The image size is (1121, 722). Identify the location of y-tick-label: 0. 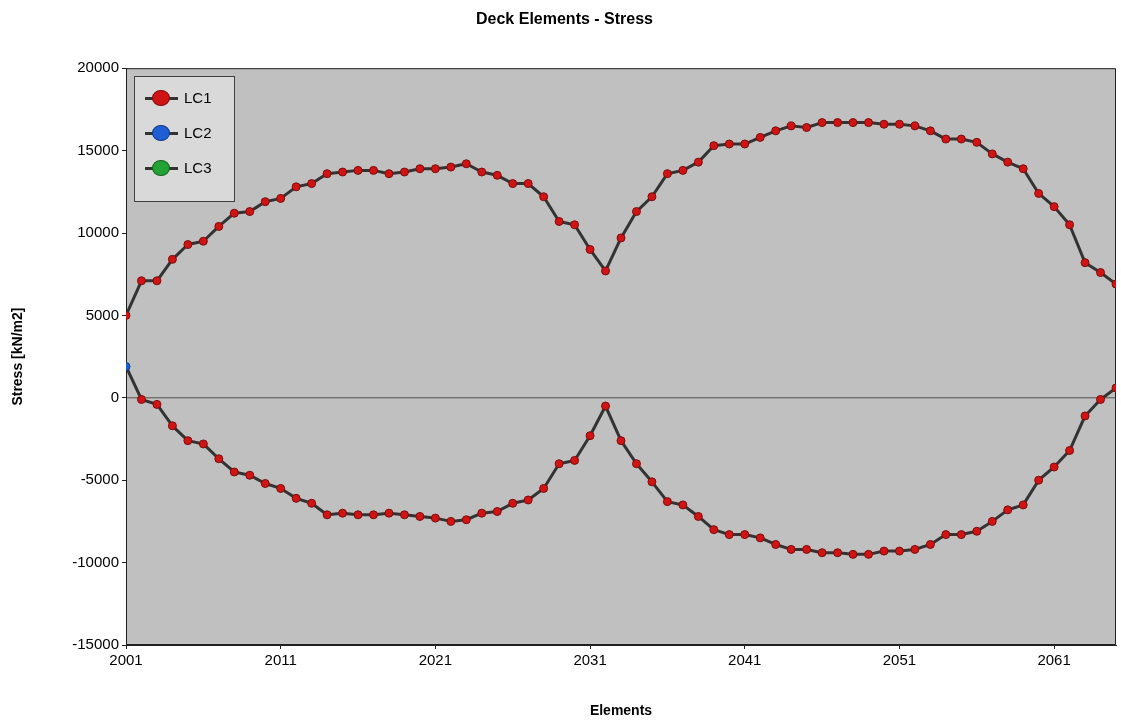
(114, 396).